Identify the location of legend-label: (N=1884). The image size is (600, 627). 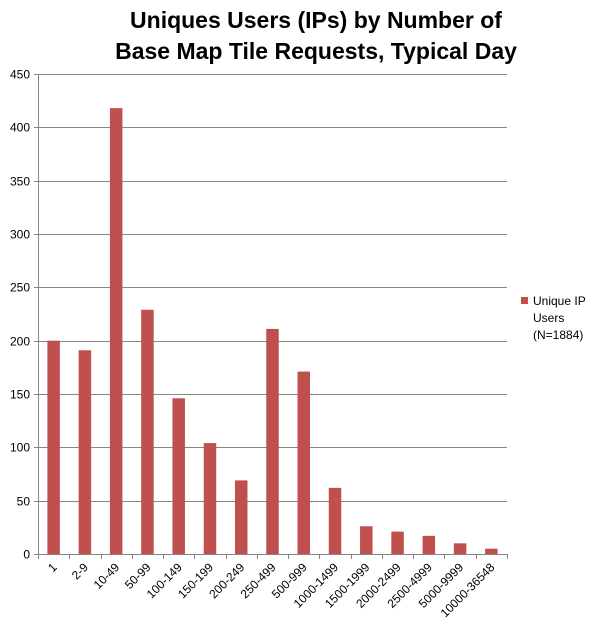
(558, 335).